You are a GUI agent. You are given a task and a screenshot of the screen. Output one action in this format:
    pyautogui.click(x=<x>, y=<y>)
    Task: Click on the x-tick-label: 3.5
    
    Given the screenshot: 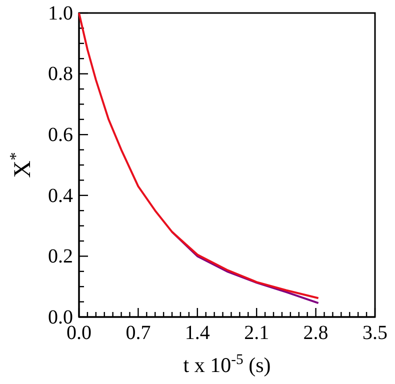 What is the action you would take?
    pyautogui.click(x=375, y=333)
    